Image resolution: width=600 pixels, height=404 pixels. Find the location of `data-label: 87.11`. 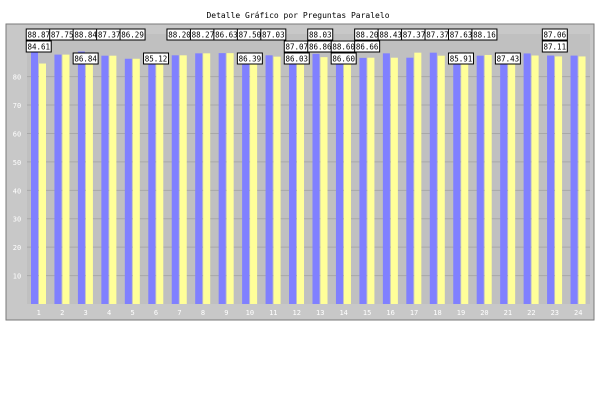

data-label: 87.11 is located at coordinates (555, 47).